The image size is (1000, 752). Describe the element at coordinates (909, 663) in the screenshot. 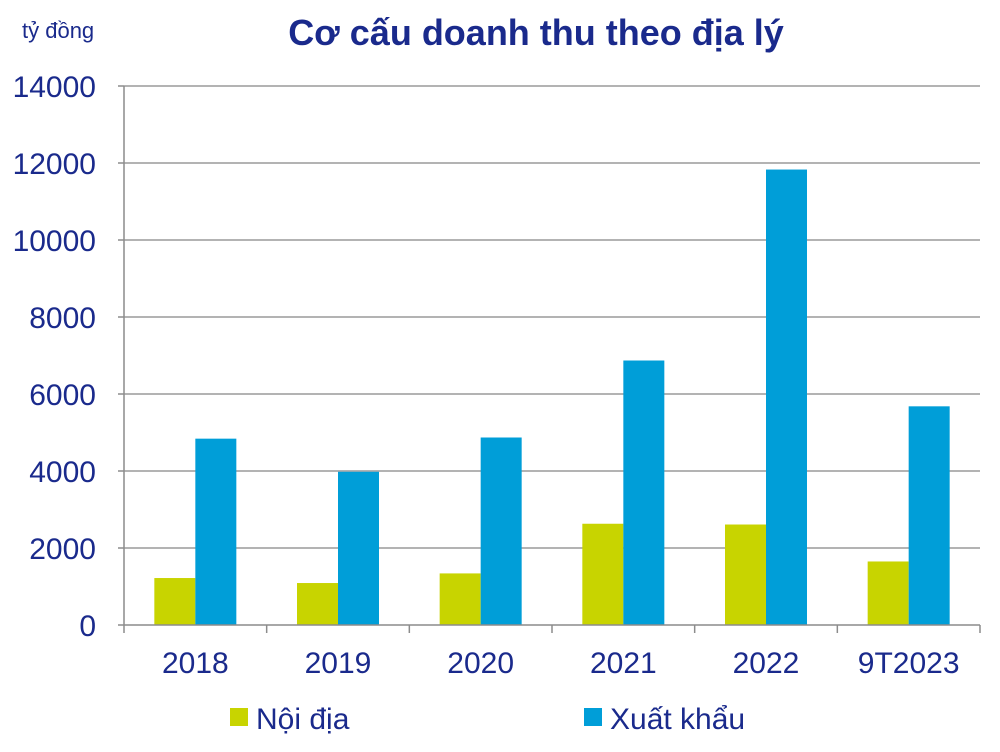

I see `x-tick-label: 9T2023` at that location.